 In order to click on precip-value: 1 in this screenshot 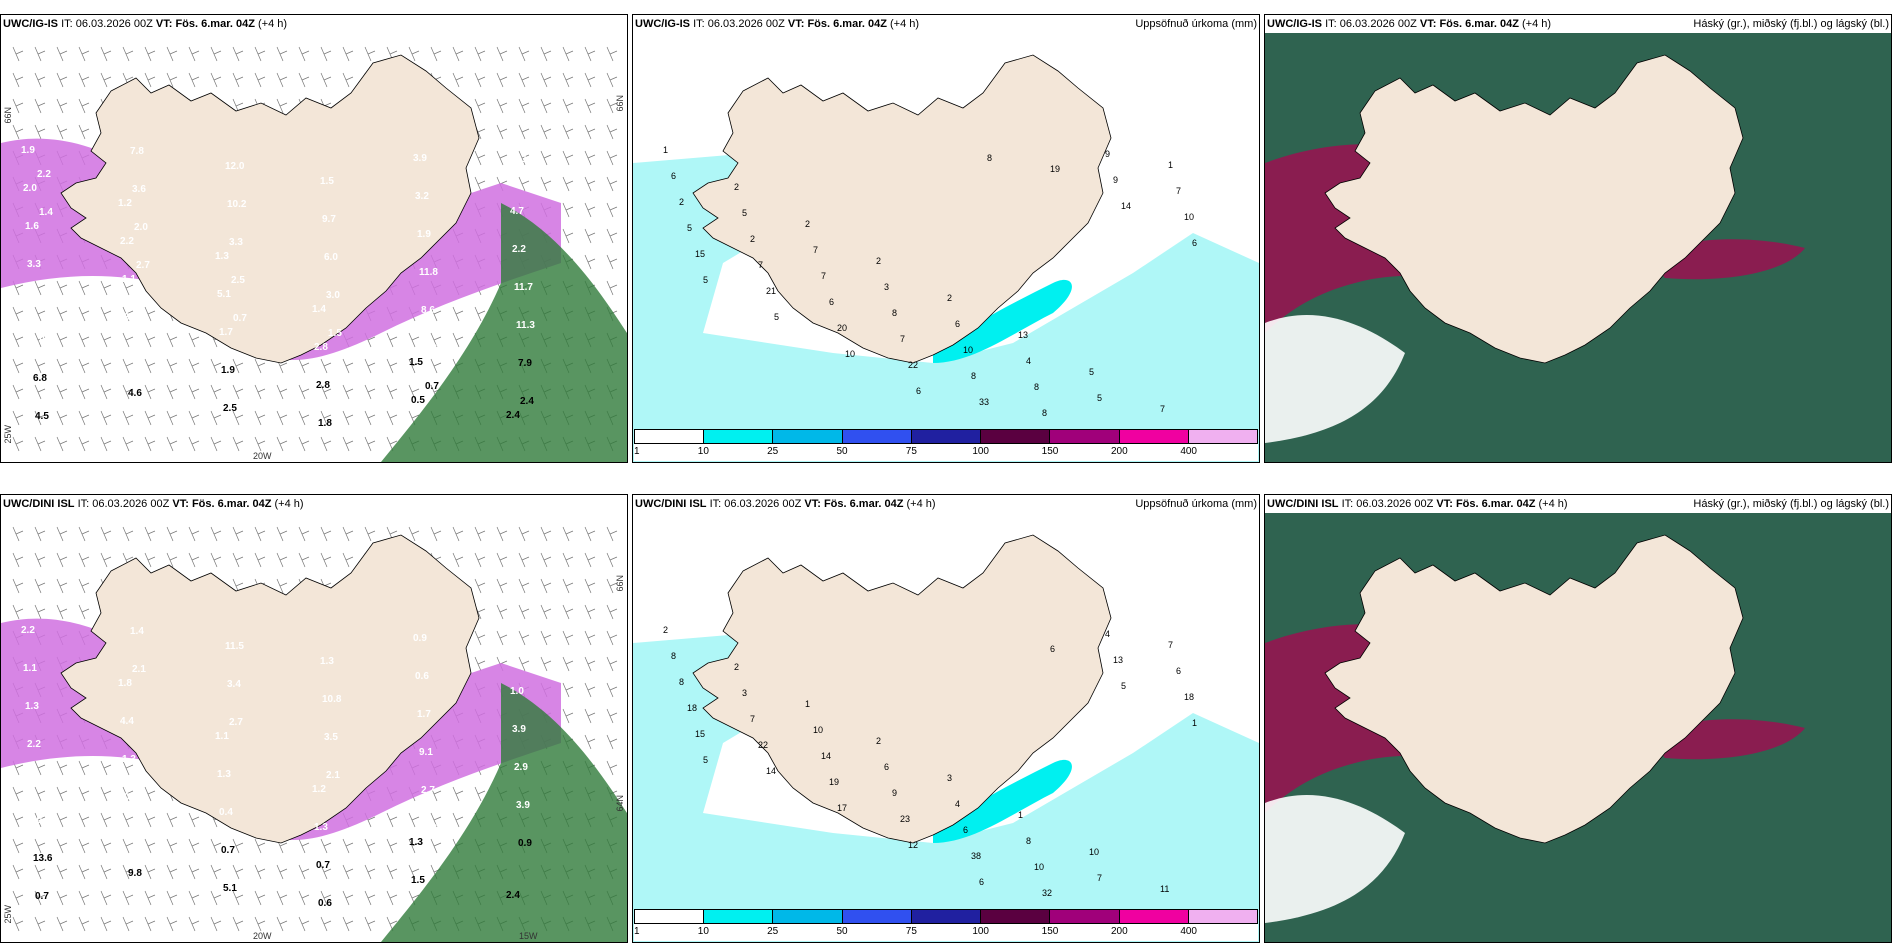, I will do `click(665, 150)`.